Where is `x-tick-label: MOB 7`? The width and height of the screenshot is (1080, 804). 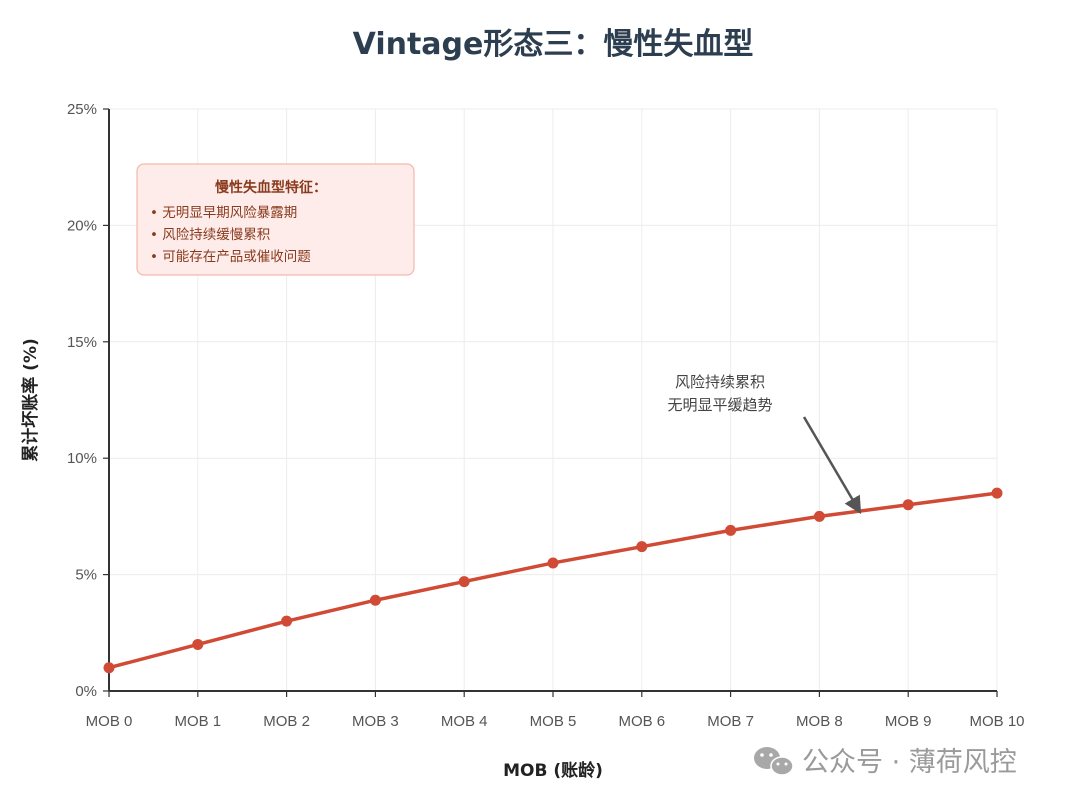 x-tick-label: MOB 7 is located at coordinates (730, 721).